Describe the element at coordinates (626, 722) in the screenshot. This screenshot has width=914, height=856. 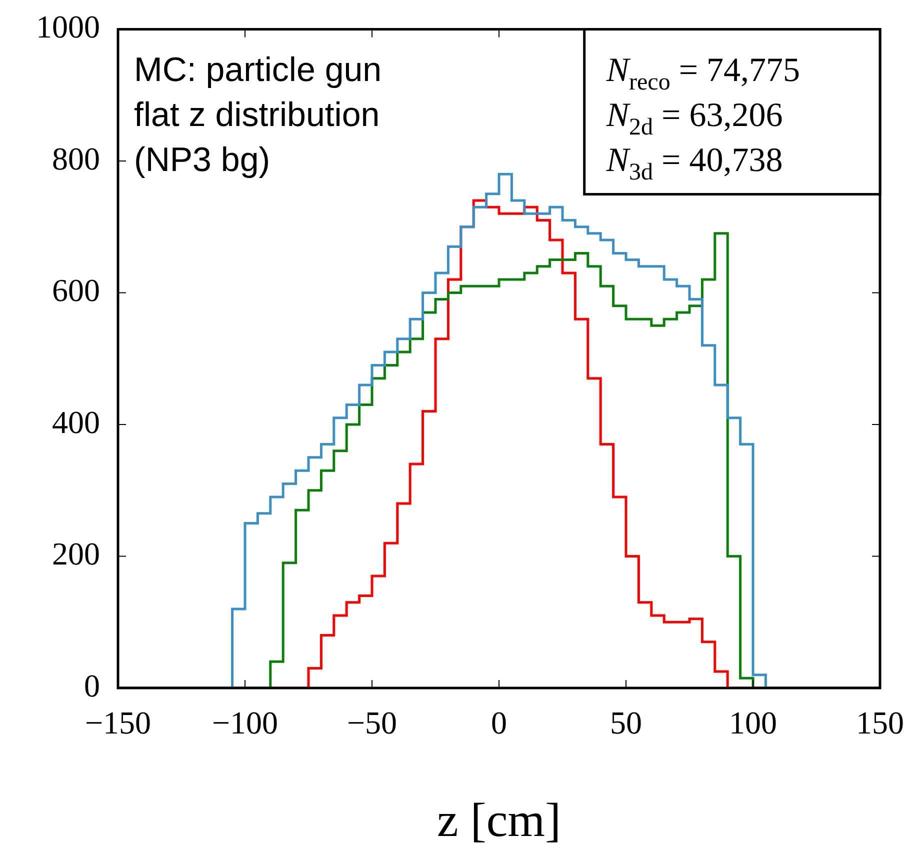
I see `x-tick-label: 50` at that location.